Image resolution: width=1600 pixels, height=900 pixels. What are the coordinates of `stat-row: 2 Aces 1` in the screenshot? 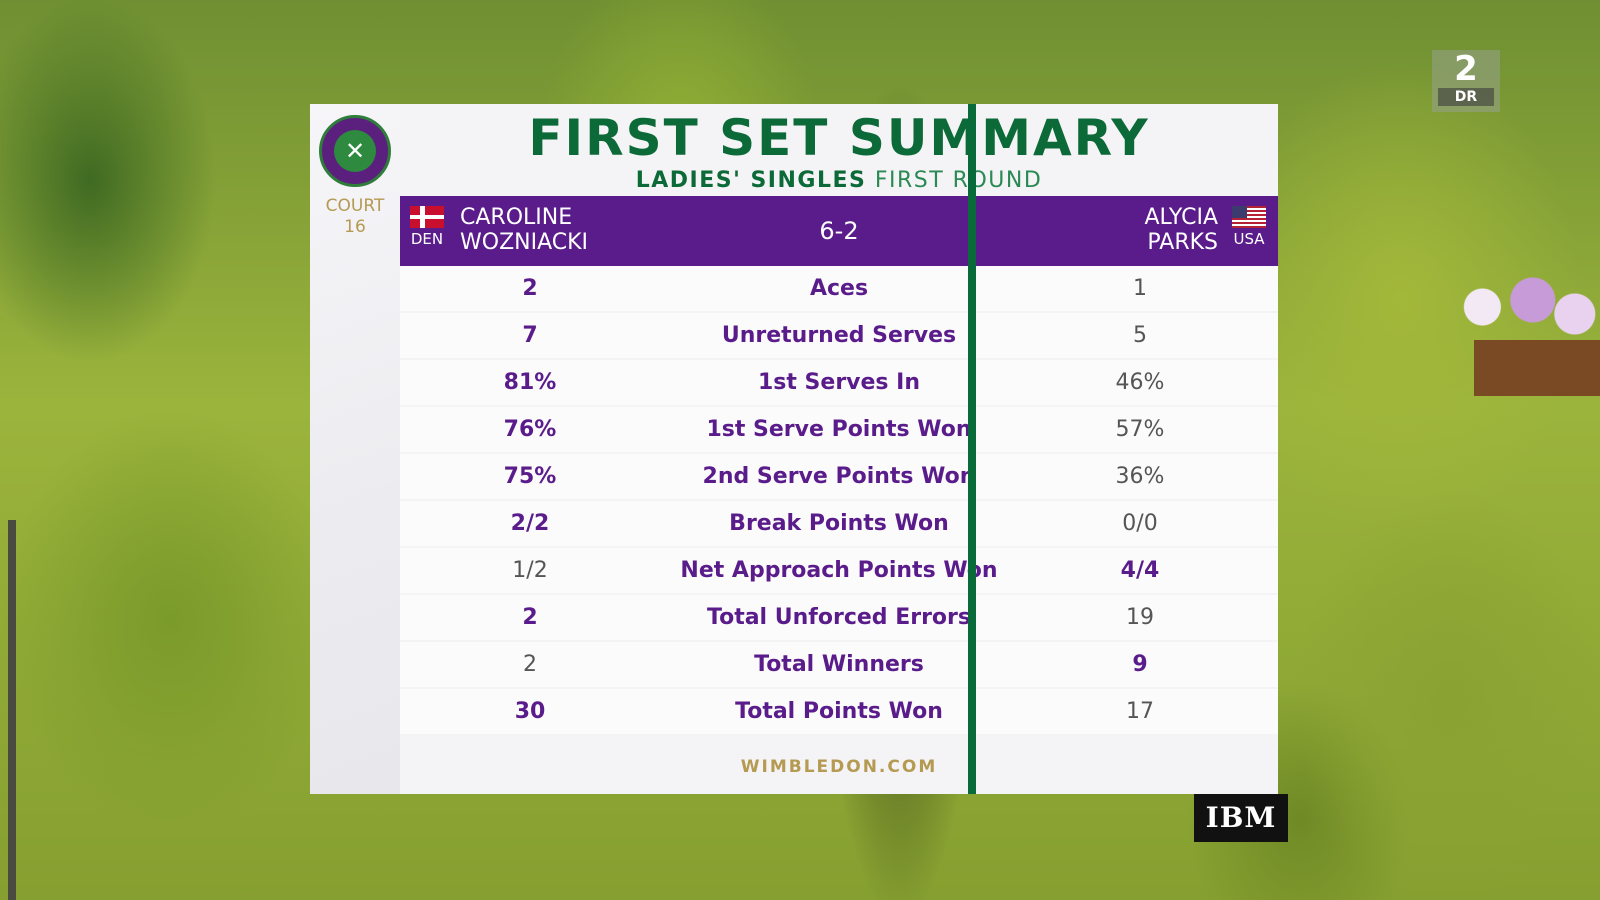 It's located at (839, 288).